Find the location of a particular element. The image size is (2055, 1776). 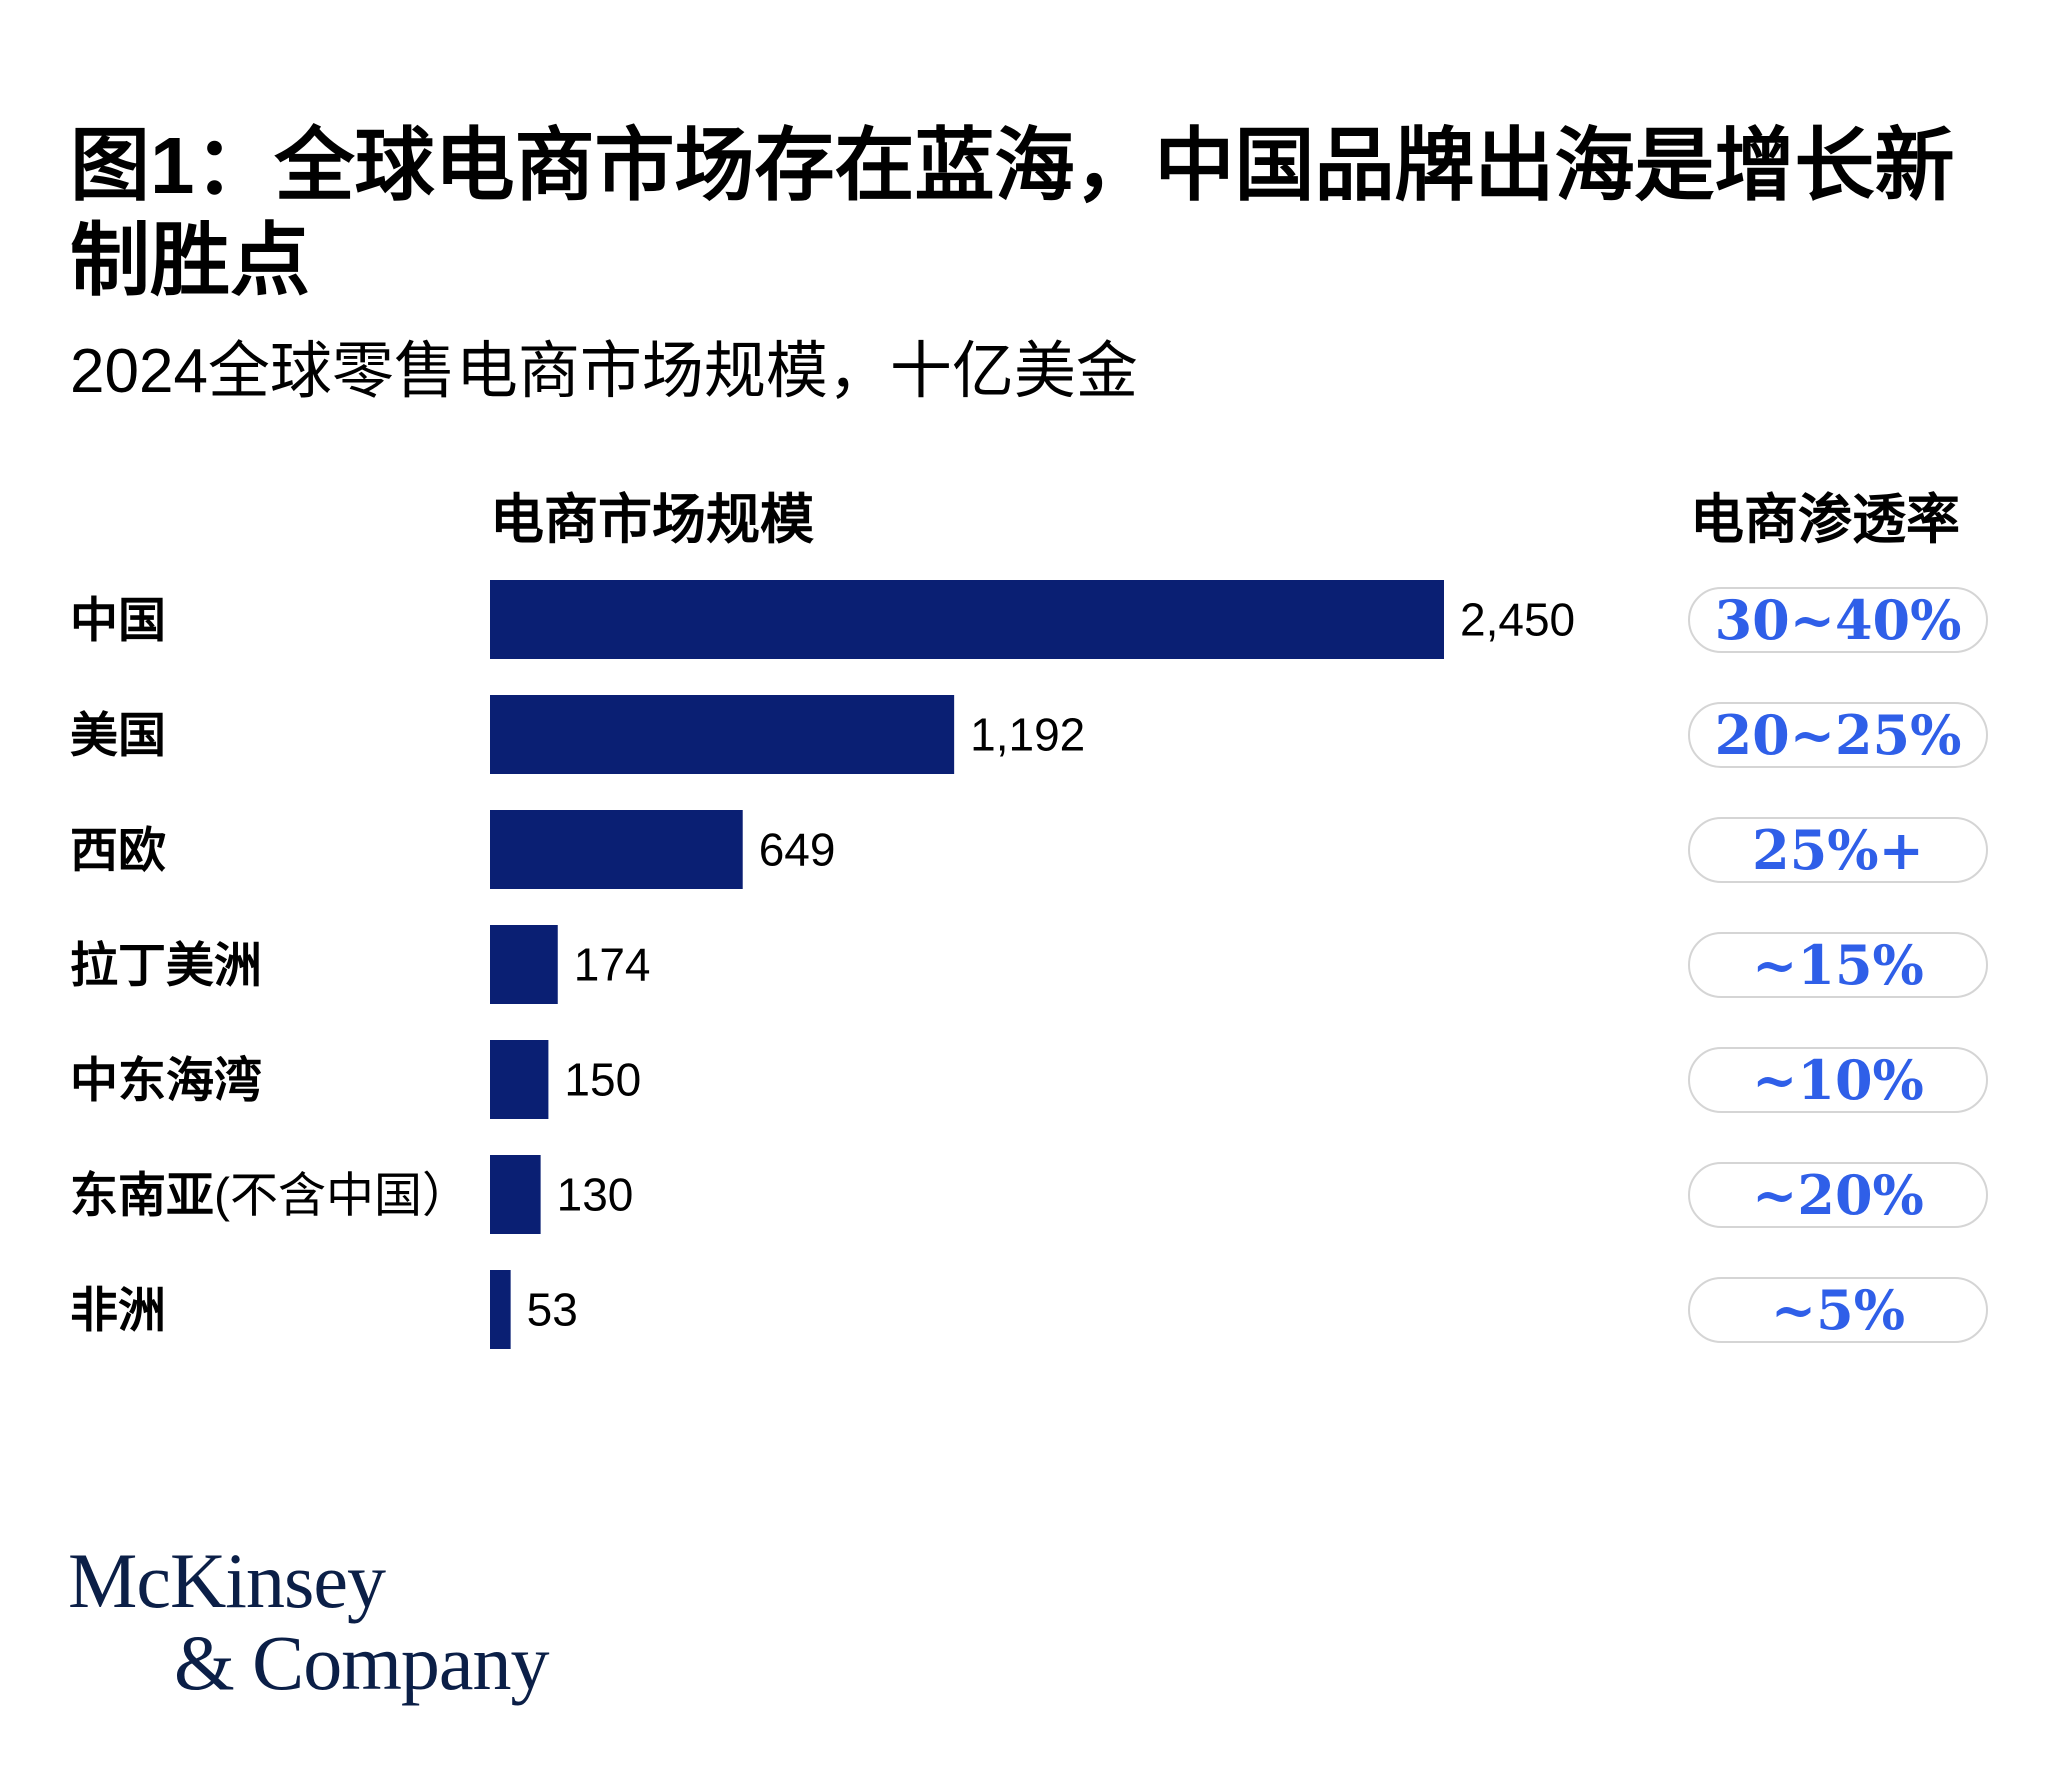

category-label: 非洲 is located at coordinates (118, 1311).